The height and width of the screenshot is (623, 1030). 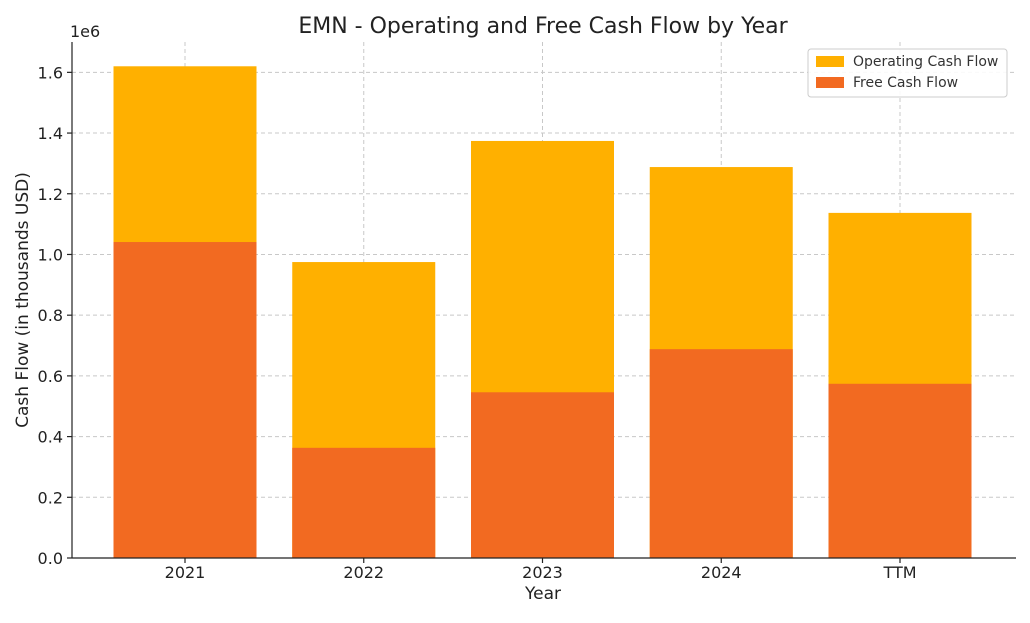 I want to click on y-tick-label: 1.4, so click(x=50, y=133).